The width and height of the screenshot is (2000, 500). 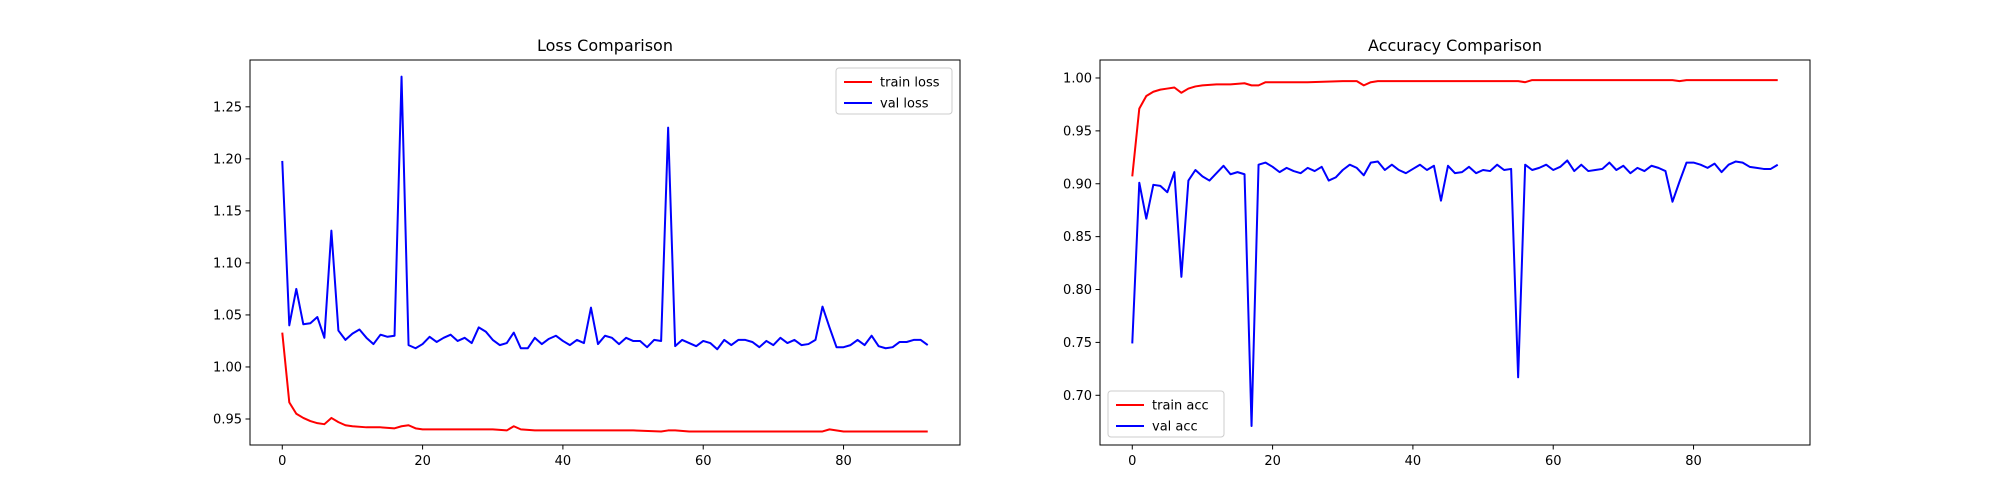 I want to click on accuracy-x-tick-label: 60, so click(x=1553, y=461).